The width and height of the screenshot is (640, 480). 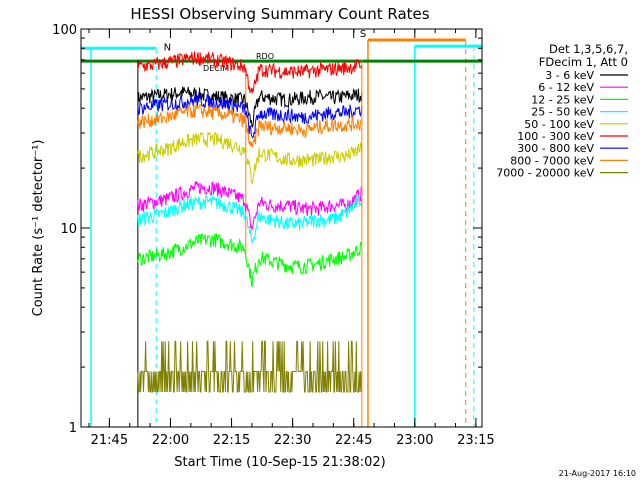 I want to click on x-tick-label: 22:45, so click(x=353, y=440).